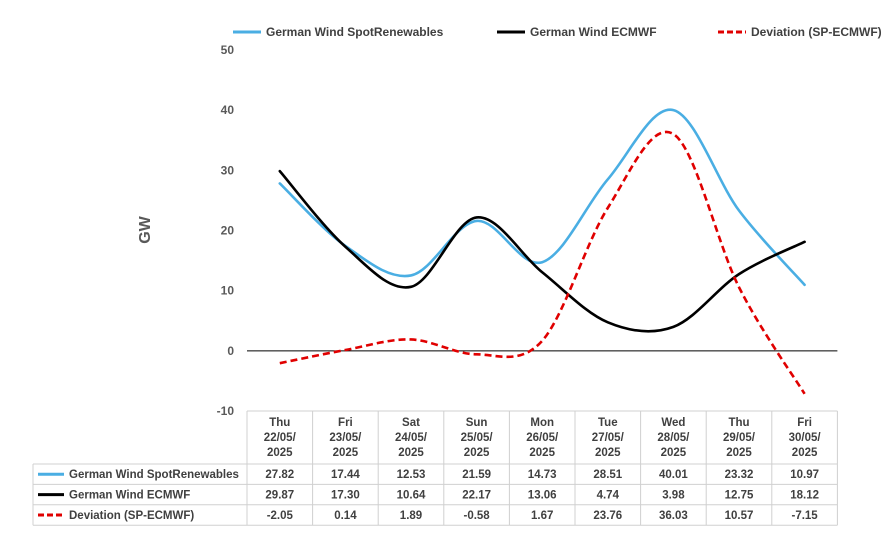 Image resolution: width=888 pixels, height=541 pixels. I want to click on x-tick-label: 27/05/, so click(608, 438).